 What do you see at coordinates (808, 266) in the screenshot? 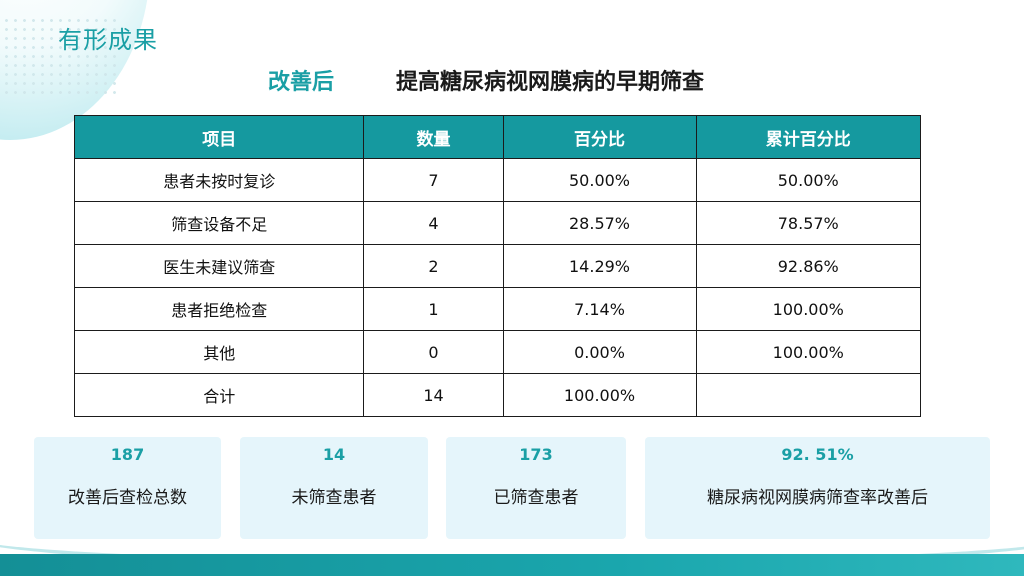
I see `cell-cumulative: 92.86%` at bounding box center [808, 266].